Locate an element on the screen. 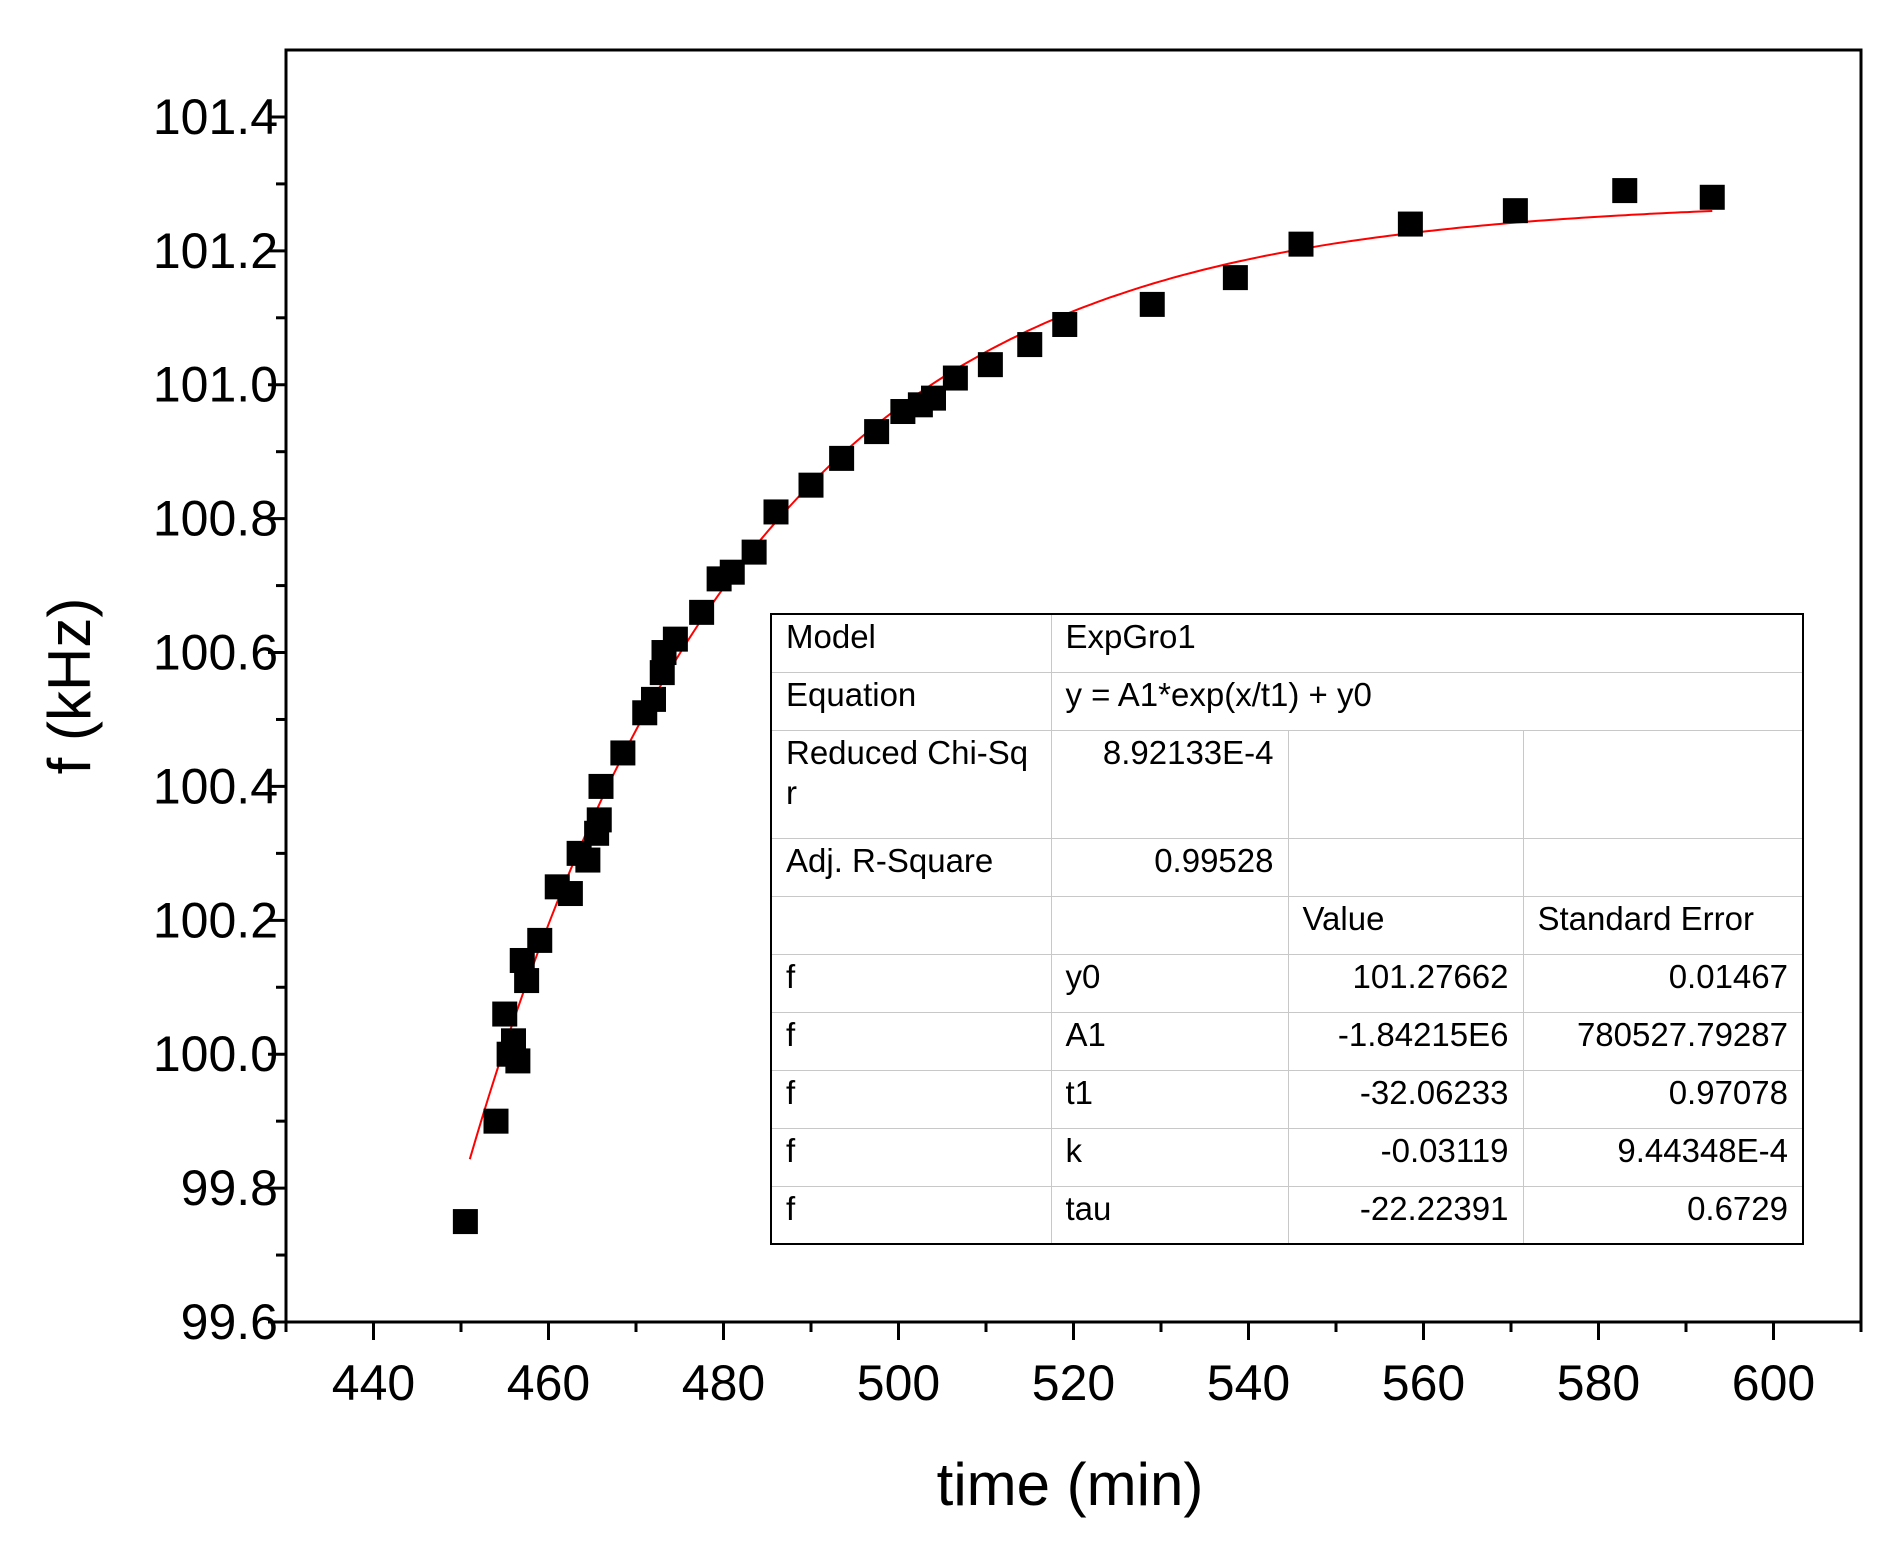 The width and height of the screenshot is (1894, 1551). table-row: f k -0.03119 9.44348E-4 is located at coordinates (1287, 1157).